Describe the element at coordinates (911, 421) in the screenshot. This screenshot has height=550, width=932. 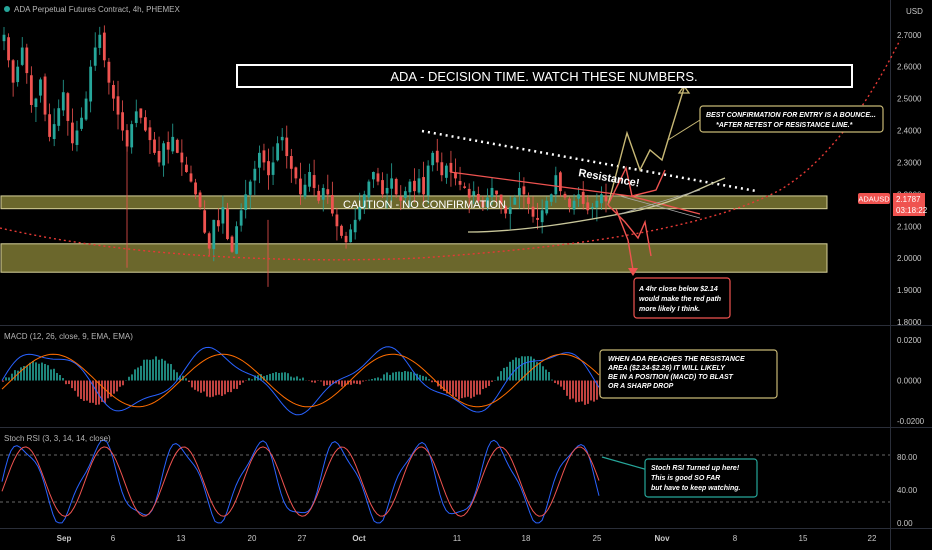
I see `macd-tick-label: -0.0200` at that location.